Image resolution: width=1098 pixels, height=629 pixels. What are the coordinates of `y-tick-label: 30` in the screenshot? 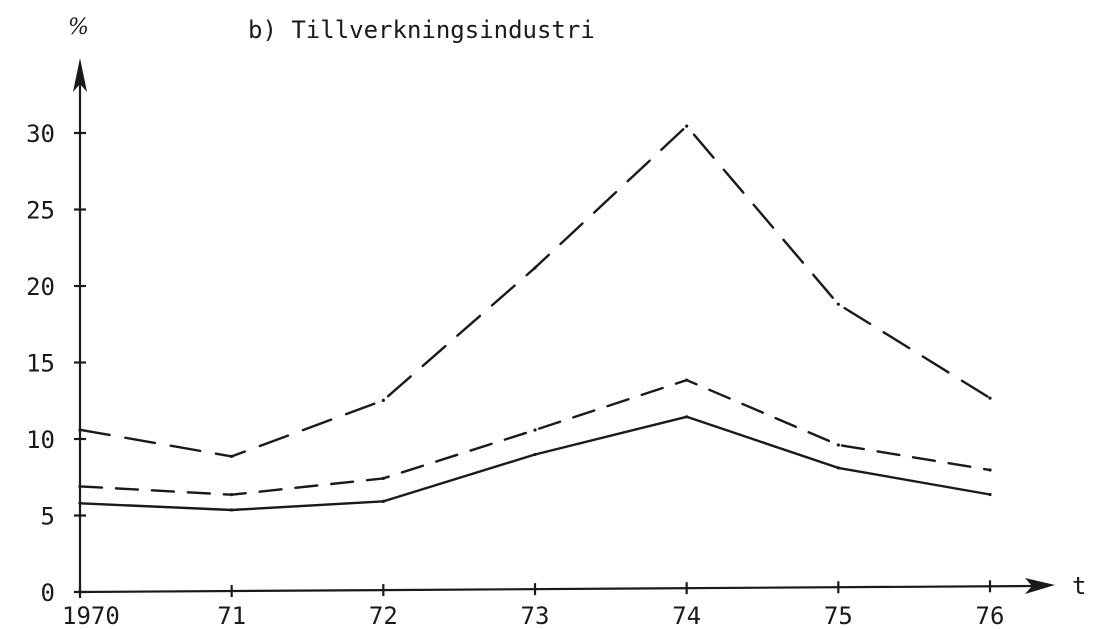 It's located at (40, 134).